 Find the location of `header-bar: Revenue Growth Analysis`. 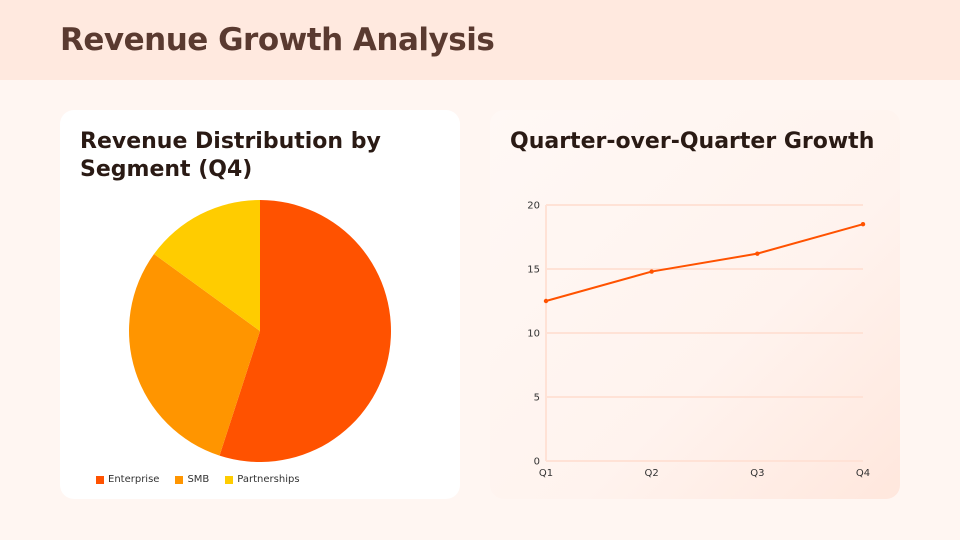

header-bar: Revenue Growth Analysis is located at coordinates (480, 40).